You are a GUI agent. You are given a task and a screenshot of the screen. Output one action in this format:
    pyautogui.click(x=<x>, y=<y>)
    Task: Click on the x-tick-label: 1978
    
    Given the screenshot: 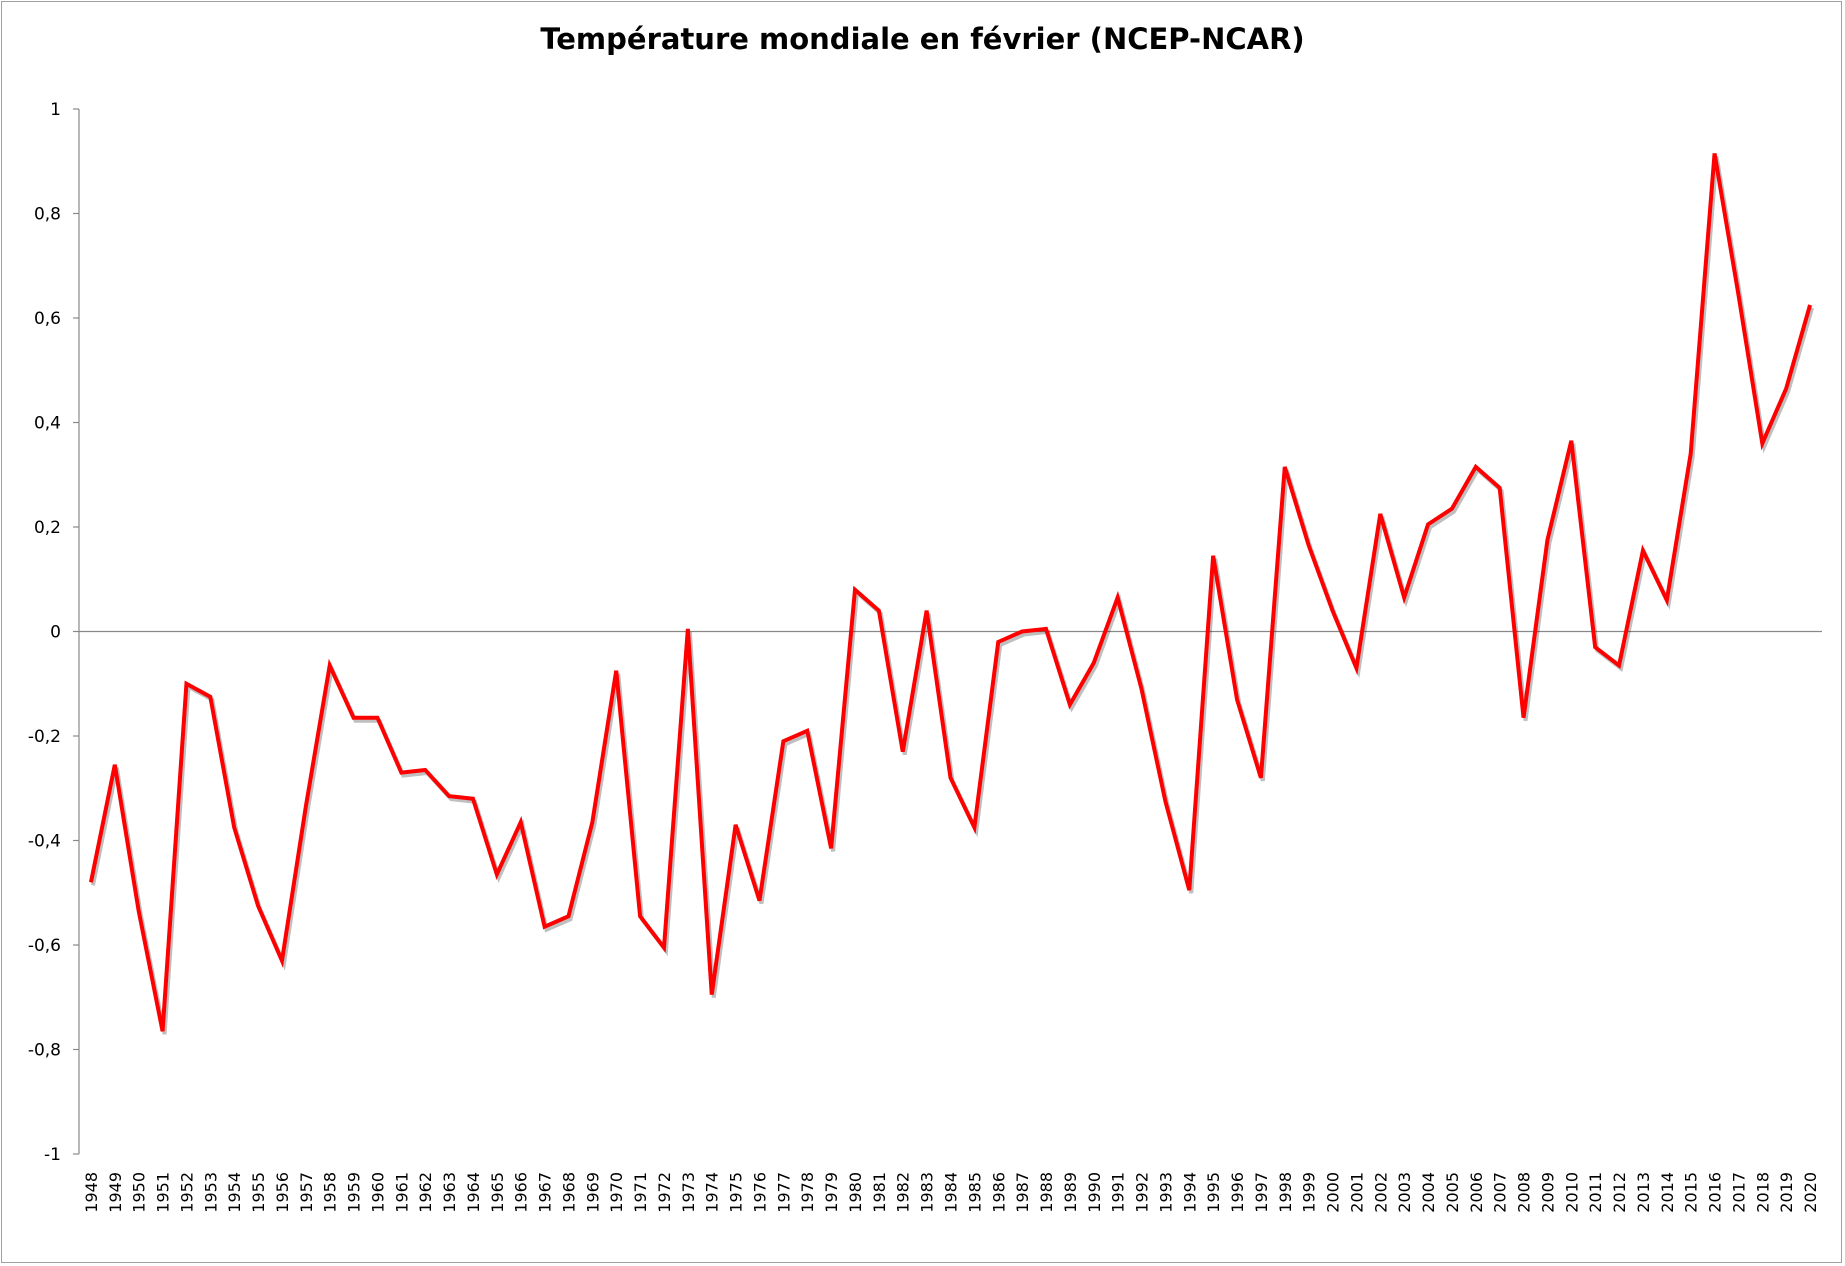 What is the action you would take?
    pyautogui.click(x=807, y=1192)
    